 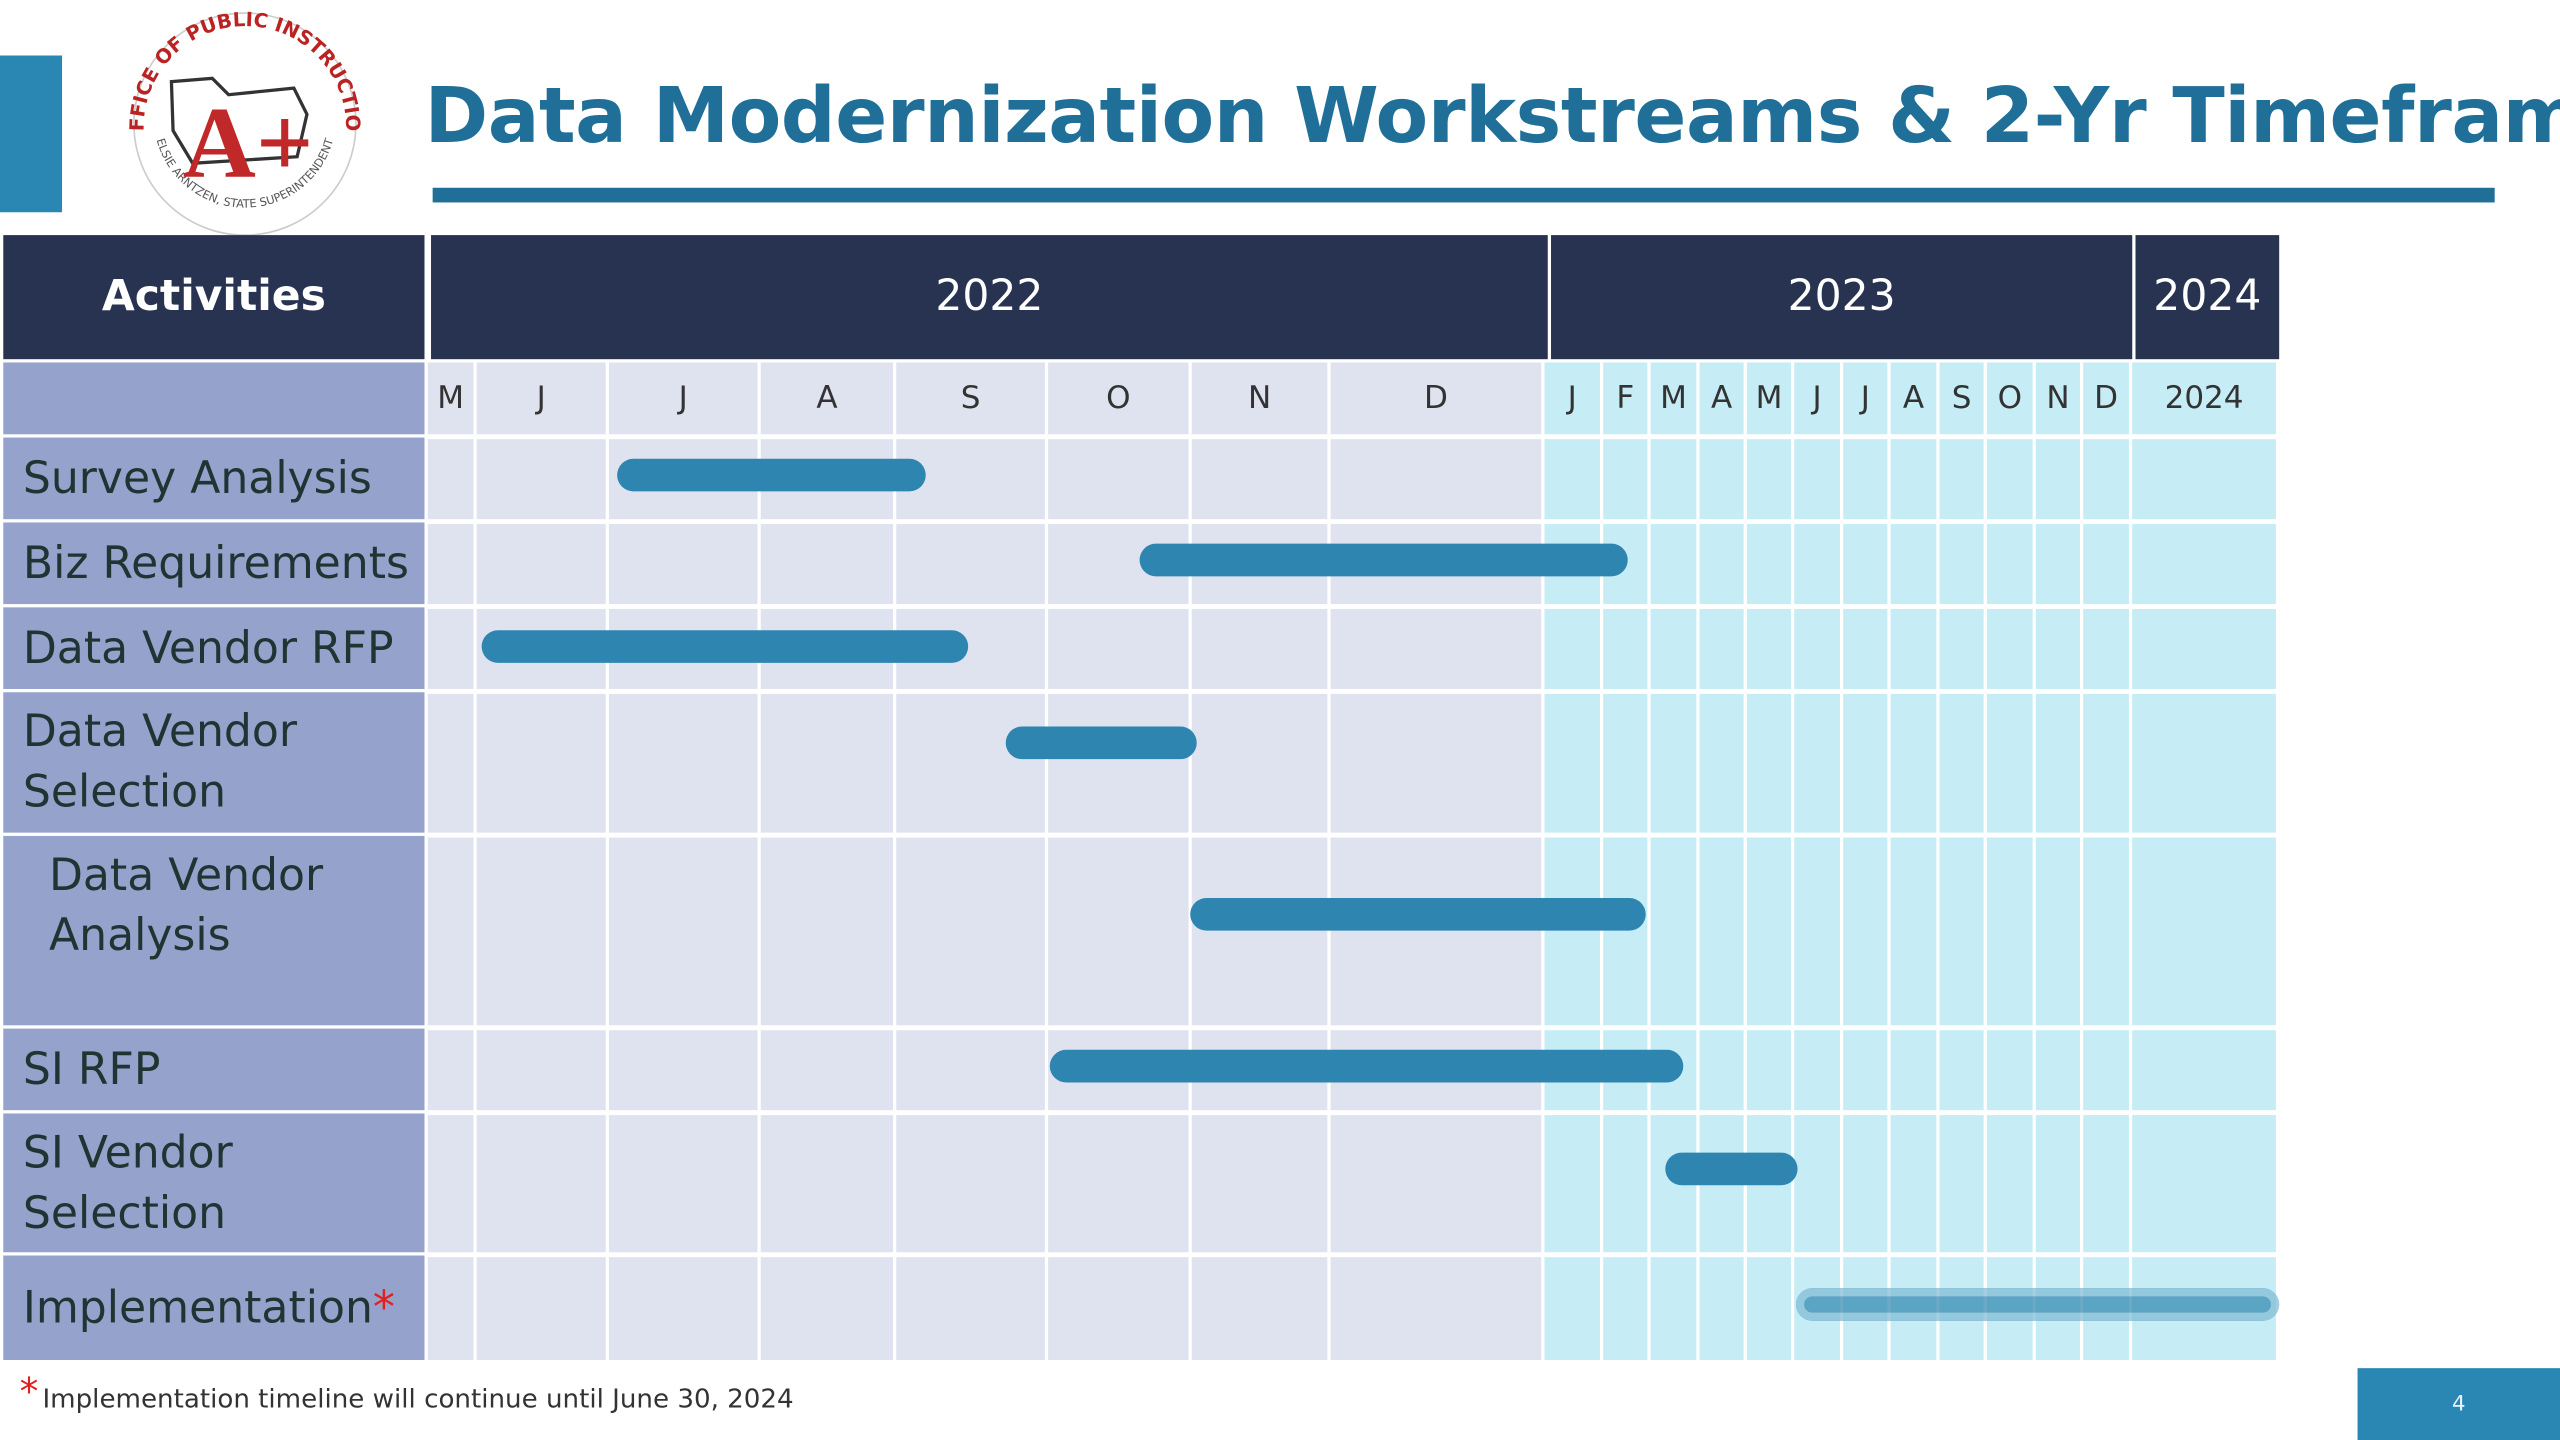 What do you see at coordinates (1463, 195) in the screenshot?
I see `title-rule` at bounding box center [1463, 195].